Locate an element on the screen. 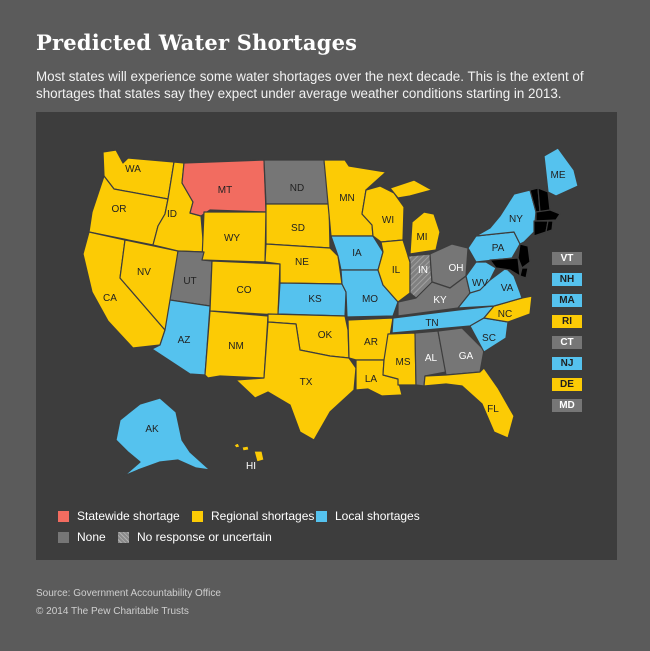 This screenshot has height=651, width=650. badge-nh-label: NH is located at coordinates (567, 279).